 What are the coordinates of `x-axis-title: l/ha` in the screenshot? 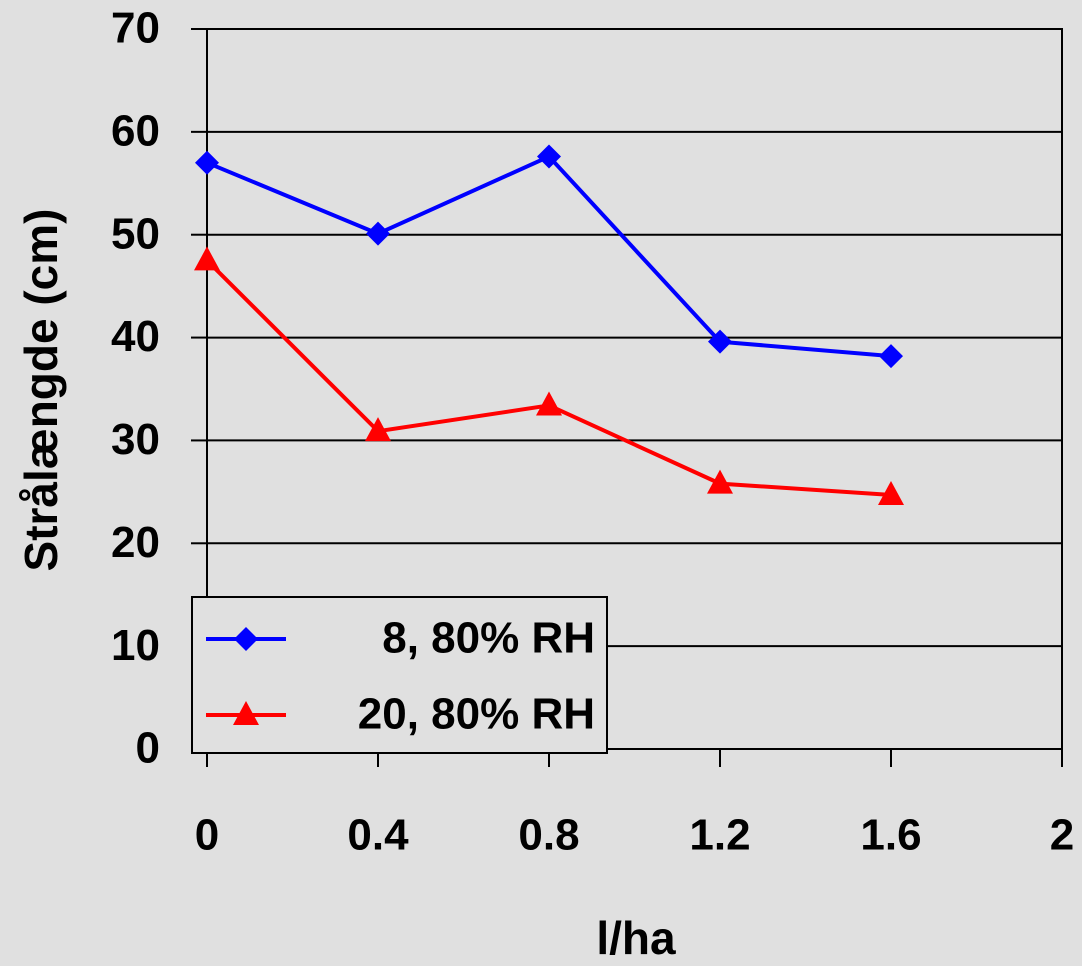 It's located at (636, 938).